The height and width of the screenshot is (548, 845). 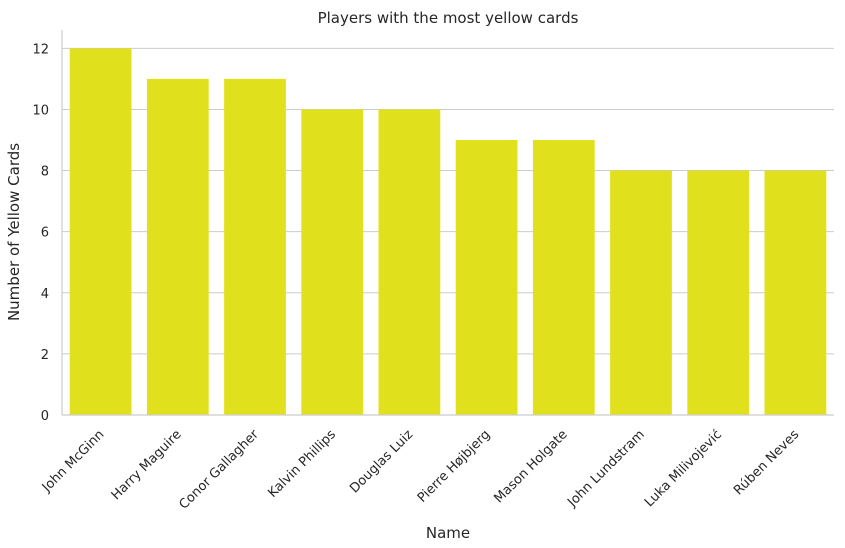 What do you see at coordinates (45, 172) in the screenshot?
I see `y-tick-label: 8` at bounding box center [45, 172].